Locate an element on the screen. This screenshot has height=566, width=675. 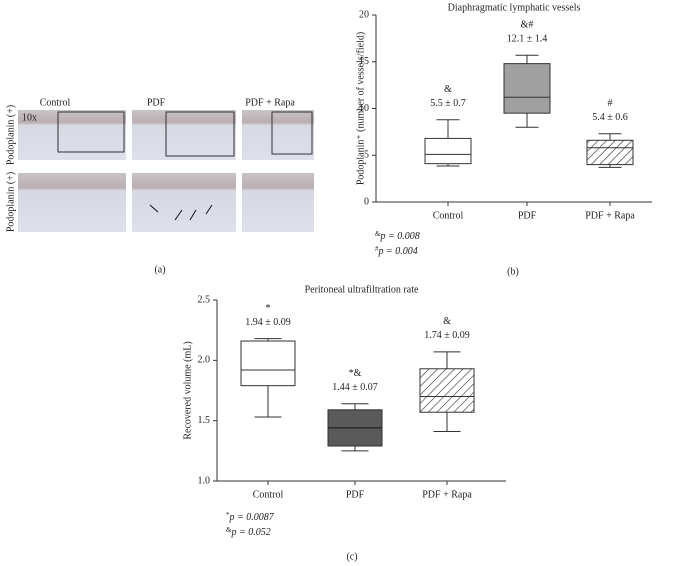
column-label: PDF + Rapa is located at coordinates (270, 102).